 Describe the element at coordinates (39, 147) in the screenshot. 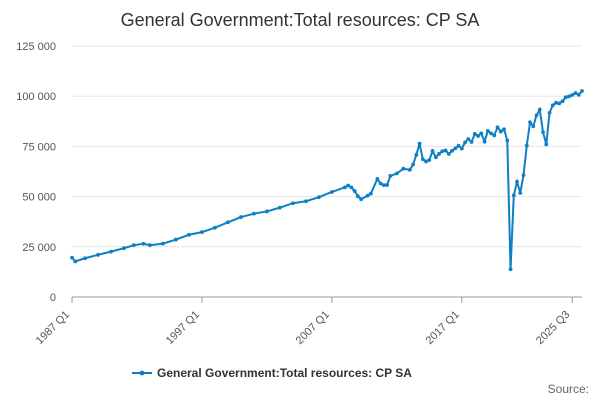

I see `y-tick-label: 75 000` at that location.